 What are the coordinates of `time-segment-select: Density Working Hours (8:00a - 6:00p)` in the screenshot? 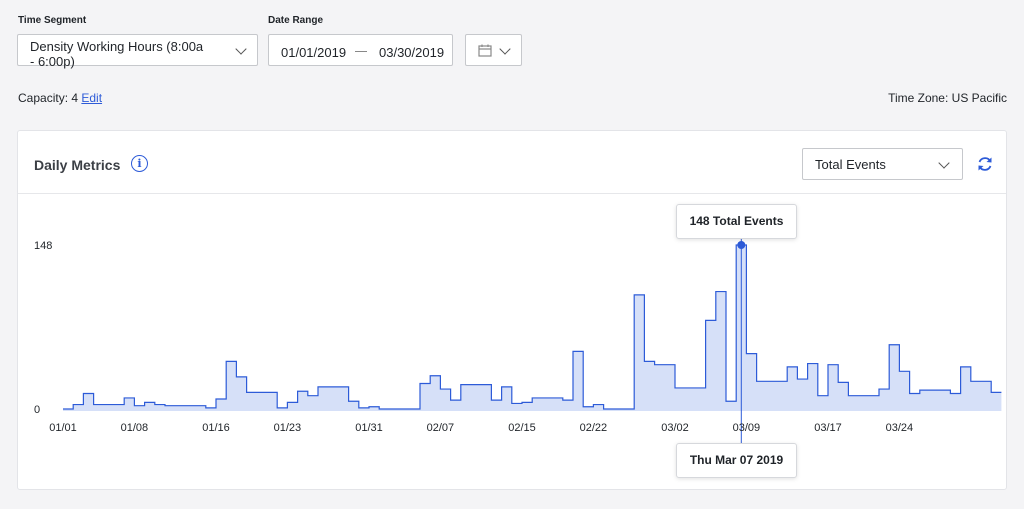 It's located at (137, 51).